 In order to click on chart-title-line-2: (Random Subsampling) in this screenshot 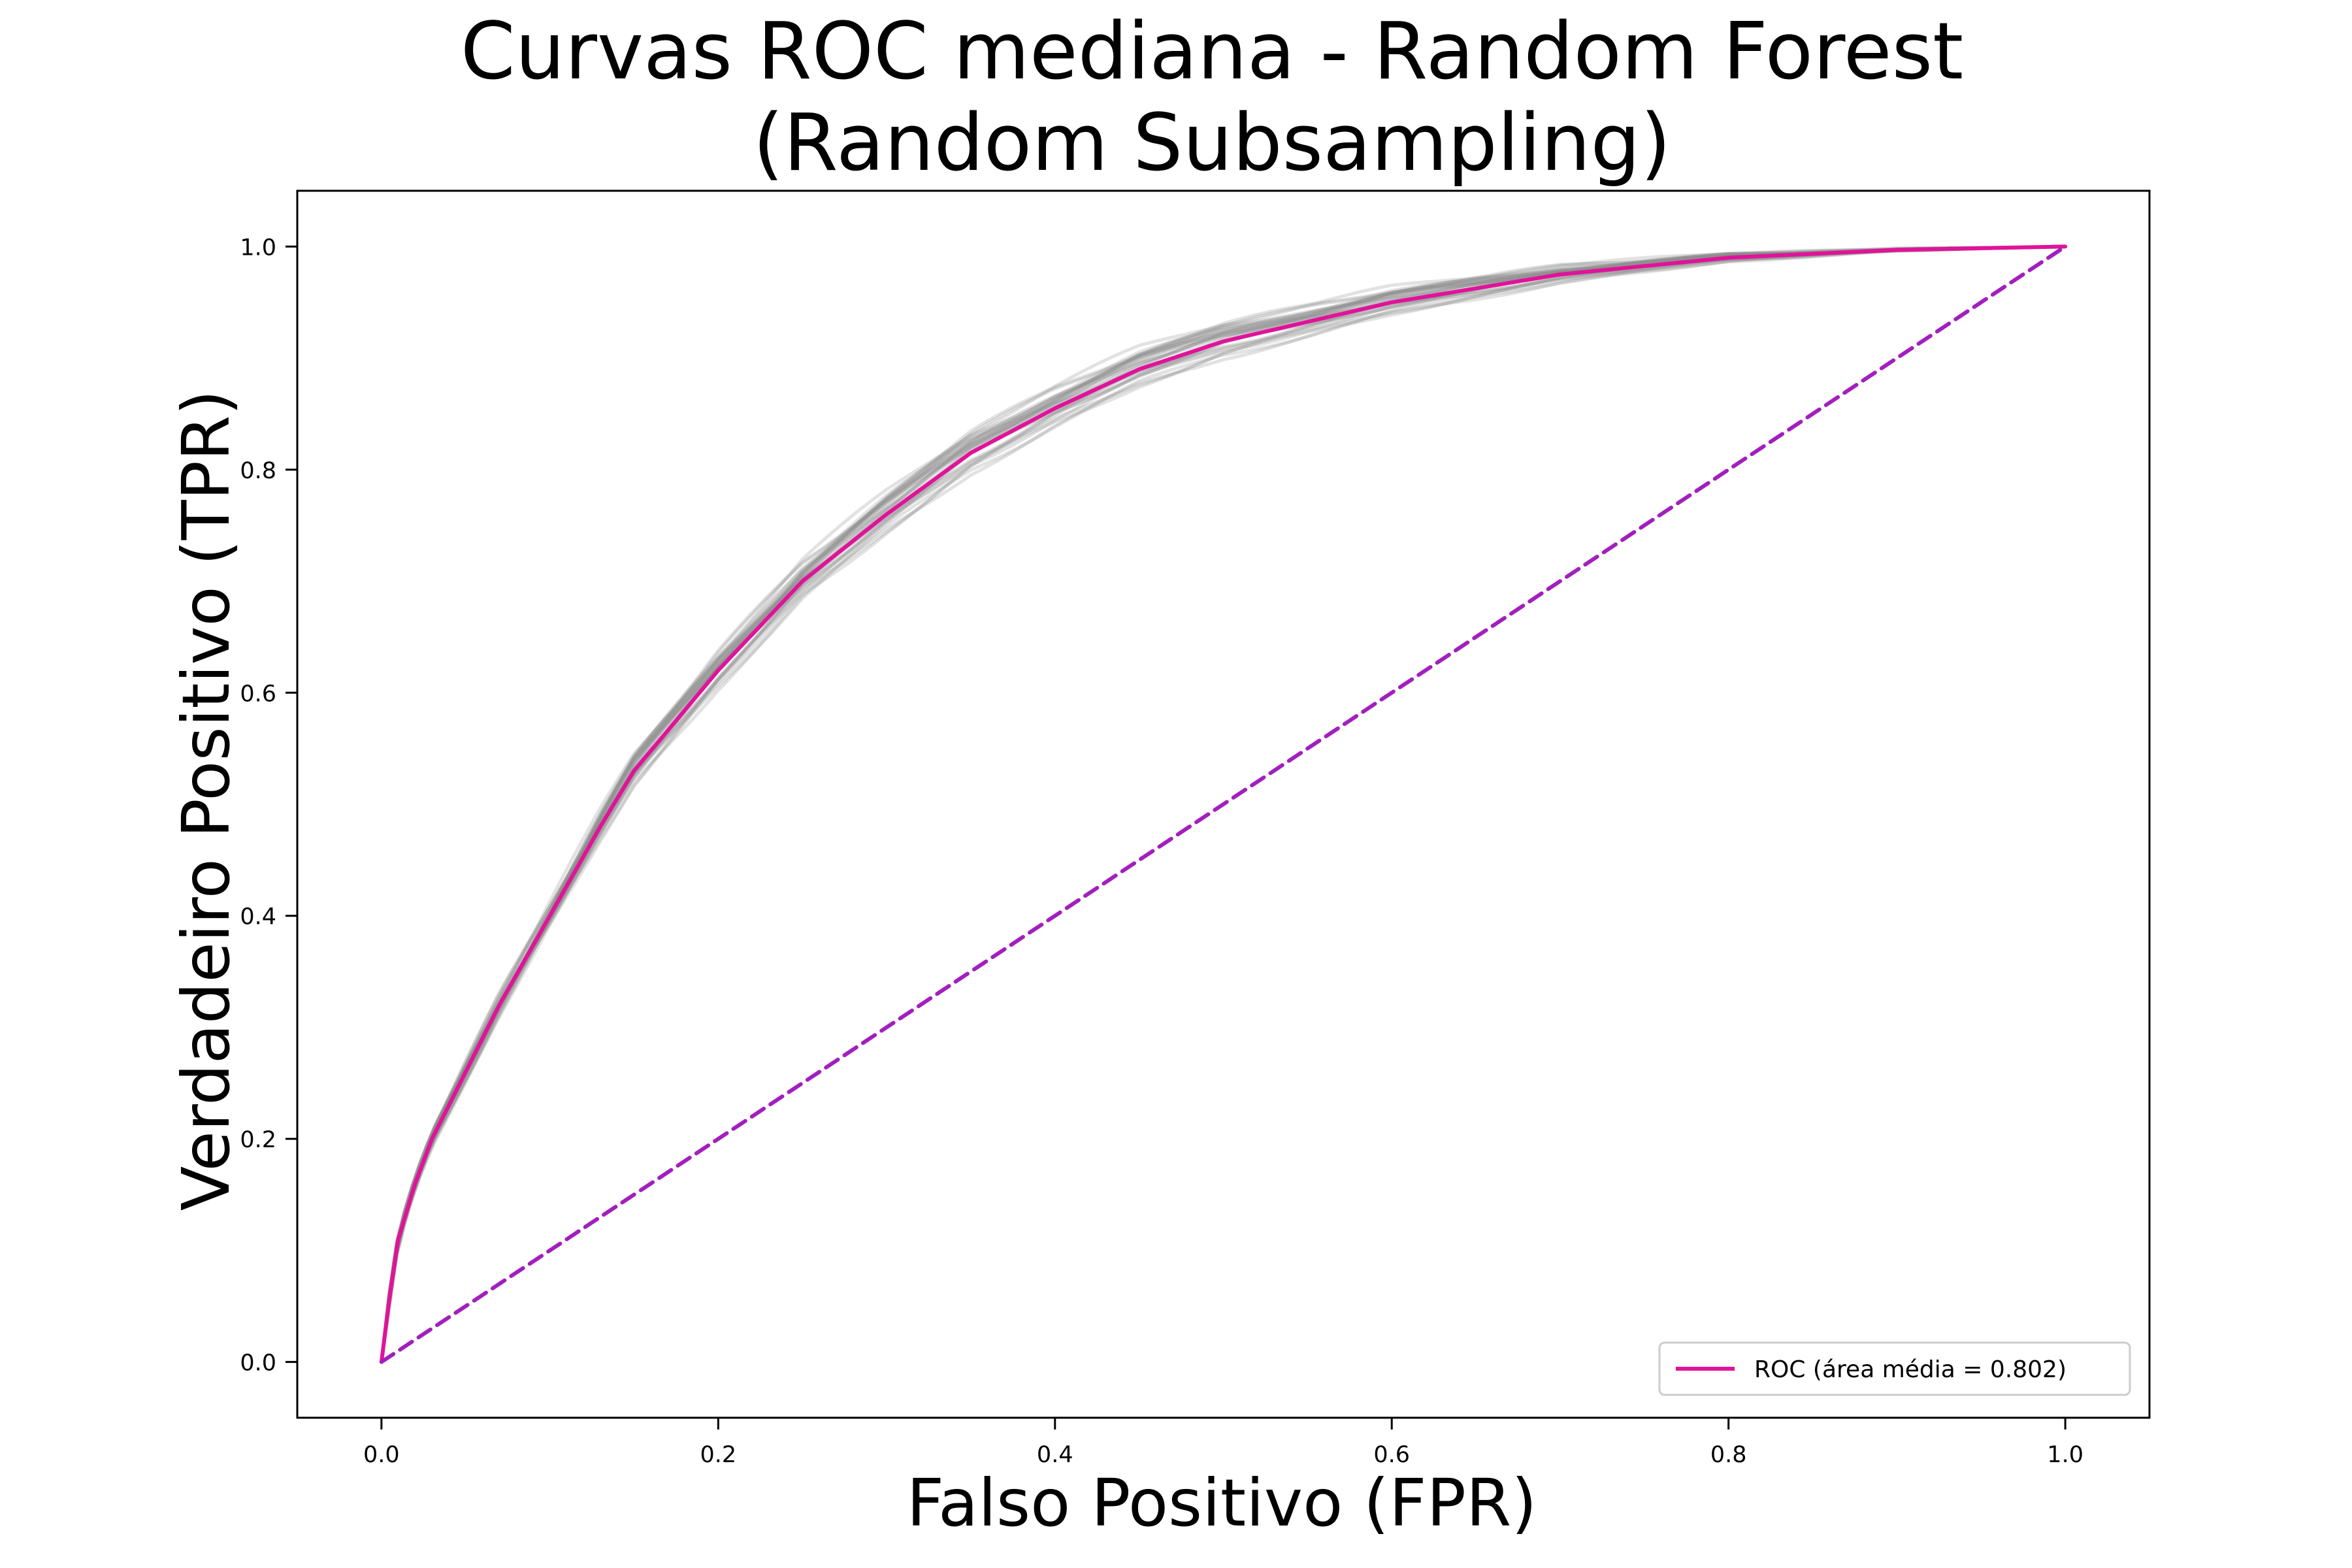, I will do `click(1212, 143)`.